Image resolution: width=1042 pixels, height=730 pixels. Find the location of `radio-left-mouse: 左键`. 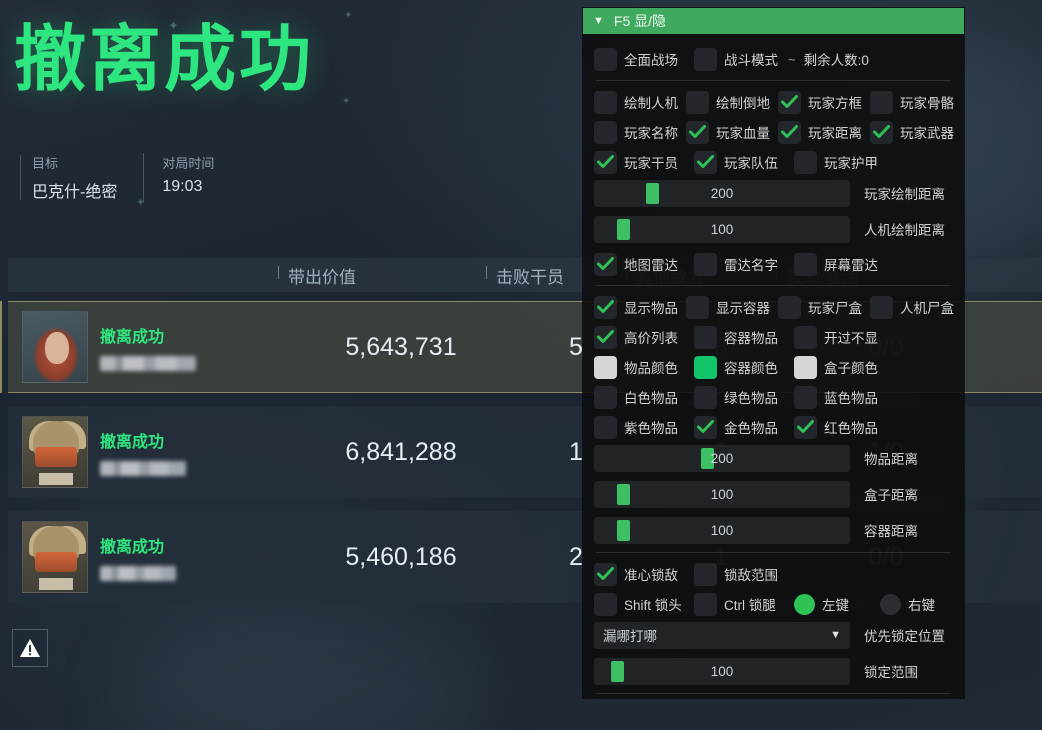

radio-left-mouse: 左键 is located at coordinates (833, 604).